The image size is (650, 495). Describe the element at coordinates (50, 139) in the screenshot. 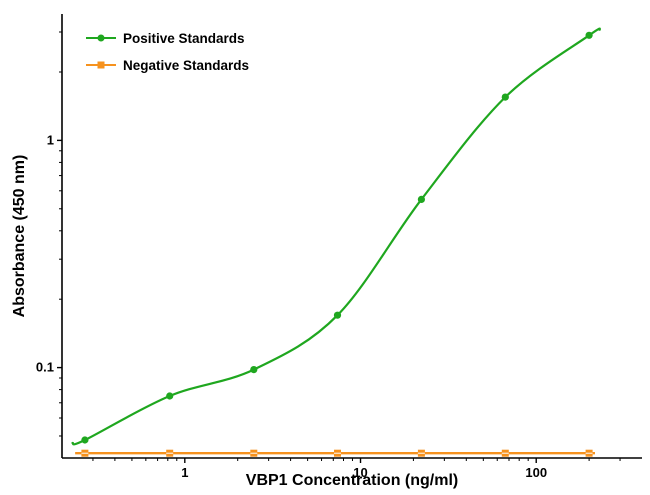

I see `y-tick-label: 1` at that location.